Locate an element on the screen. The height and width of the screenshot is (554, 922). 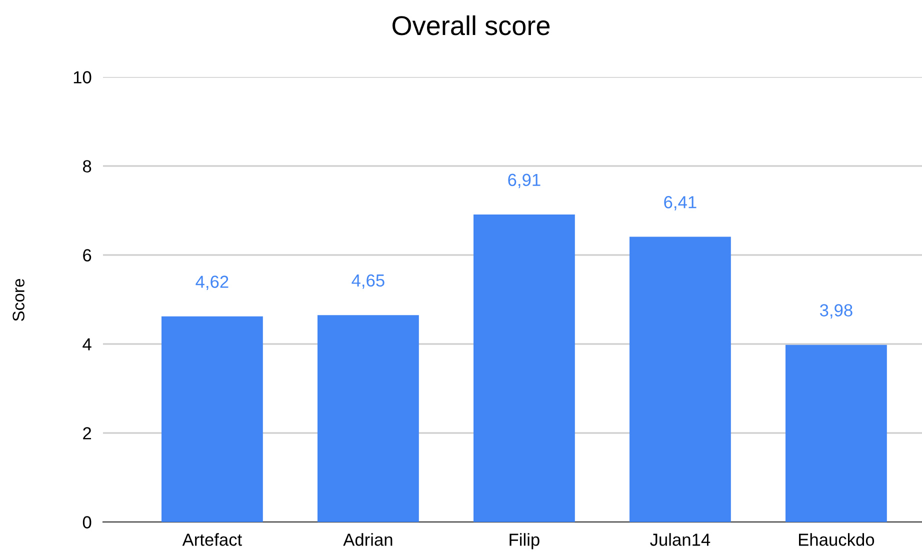
data-label: 4,65 is located at coordinates (368, 281).